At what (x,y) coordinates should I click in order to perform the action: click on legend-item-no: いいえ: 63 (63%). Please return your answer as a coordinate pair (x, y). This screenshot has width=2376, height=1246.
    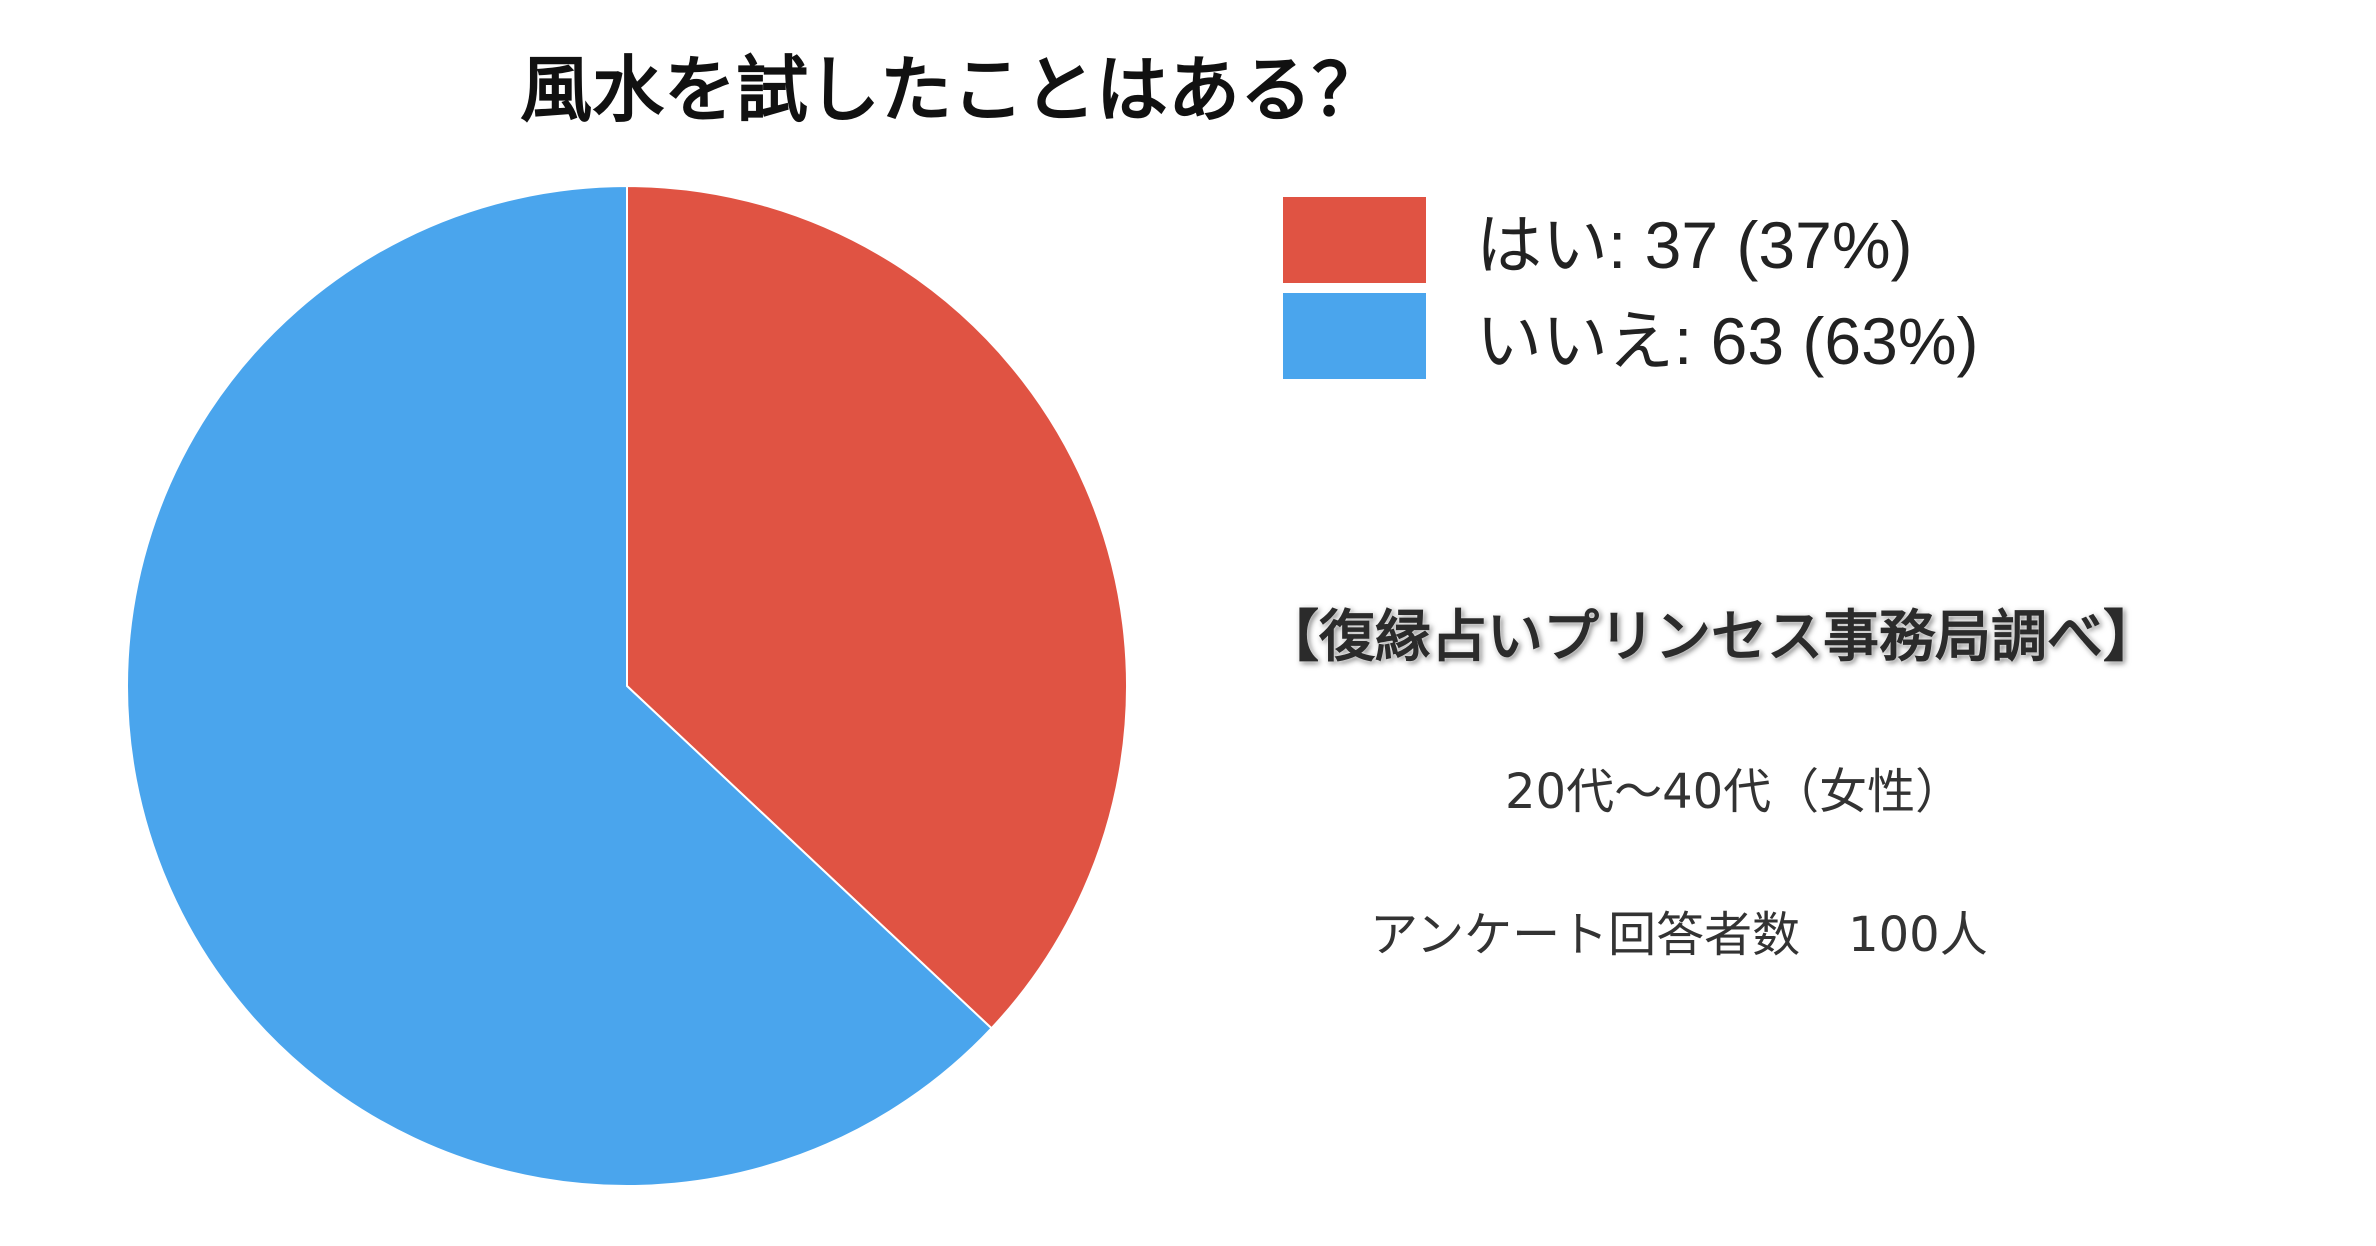
    Looking at the image, I should click on (1630, 336).